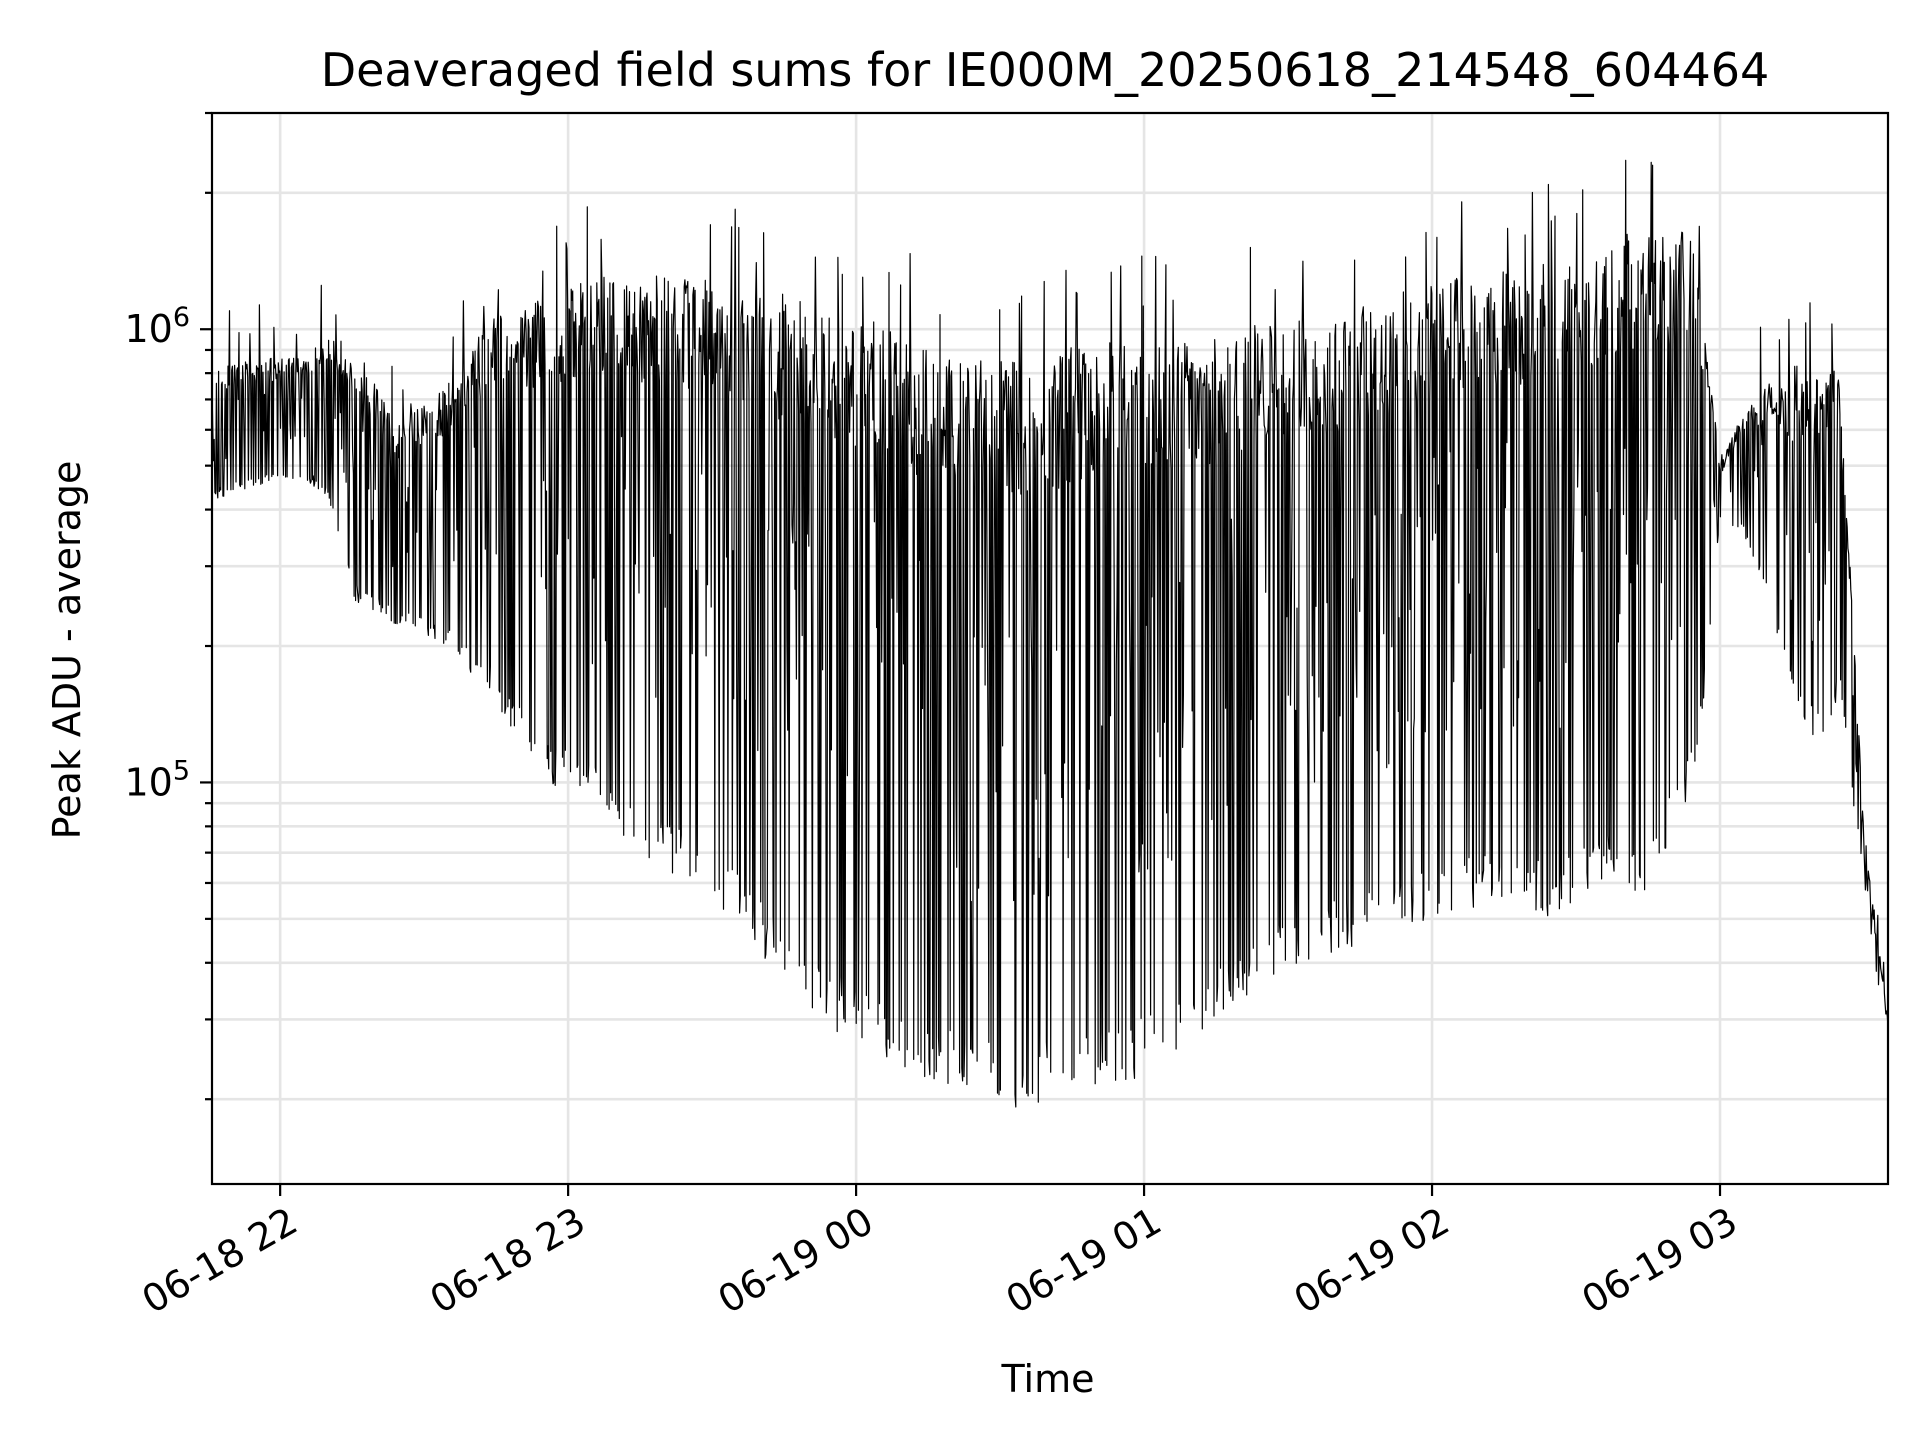 Image resolution: width=1920 pixels, height=1440 pixels. What do you see at coordinates (157, 779) in the screenshot?
I see `y-tick-label: 105` at bounding box center [157, 779].